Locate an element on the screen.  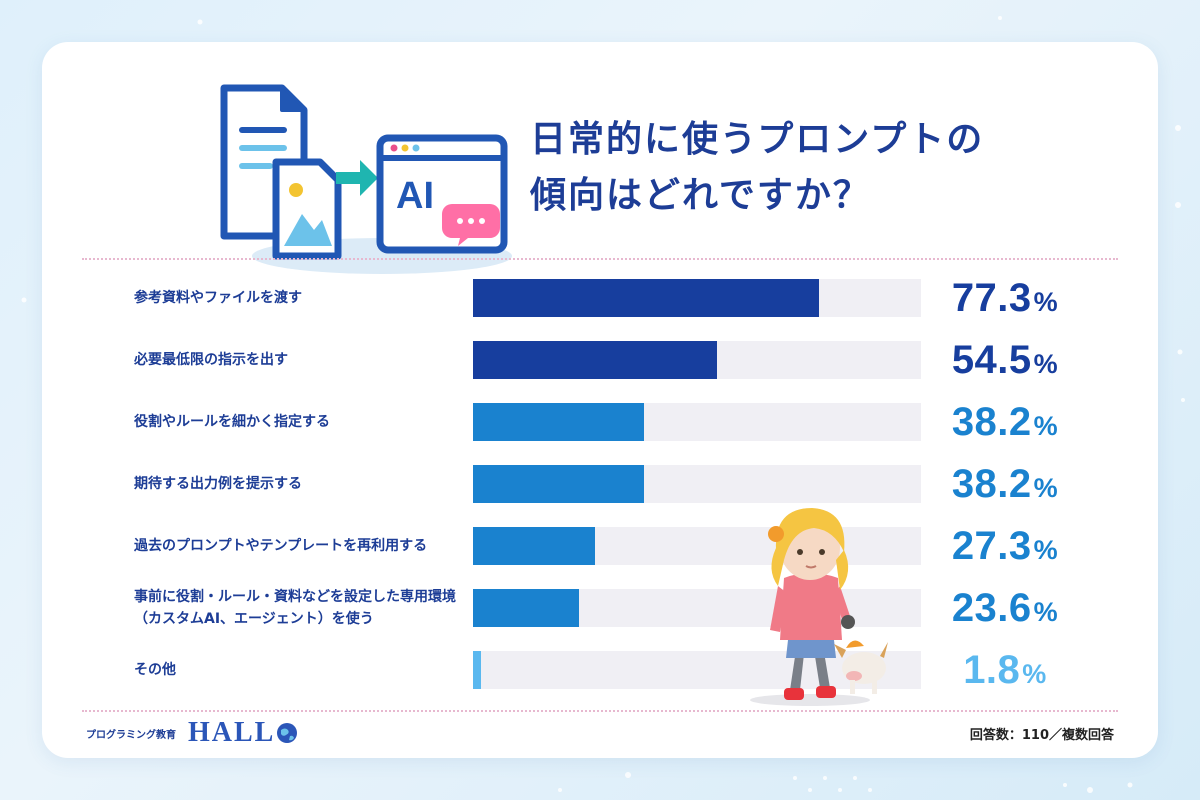
value-number: 27.3 is located at coordinates (991, 545).